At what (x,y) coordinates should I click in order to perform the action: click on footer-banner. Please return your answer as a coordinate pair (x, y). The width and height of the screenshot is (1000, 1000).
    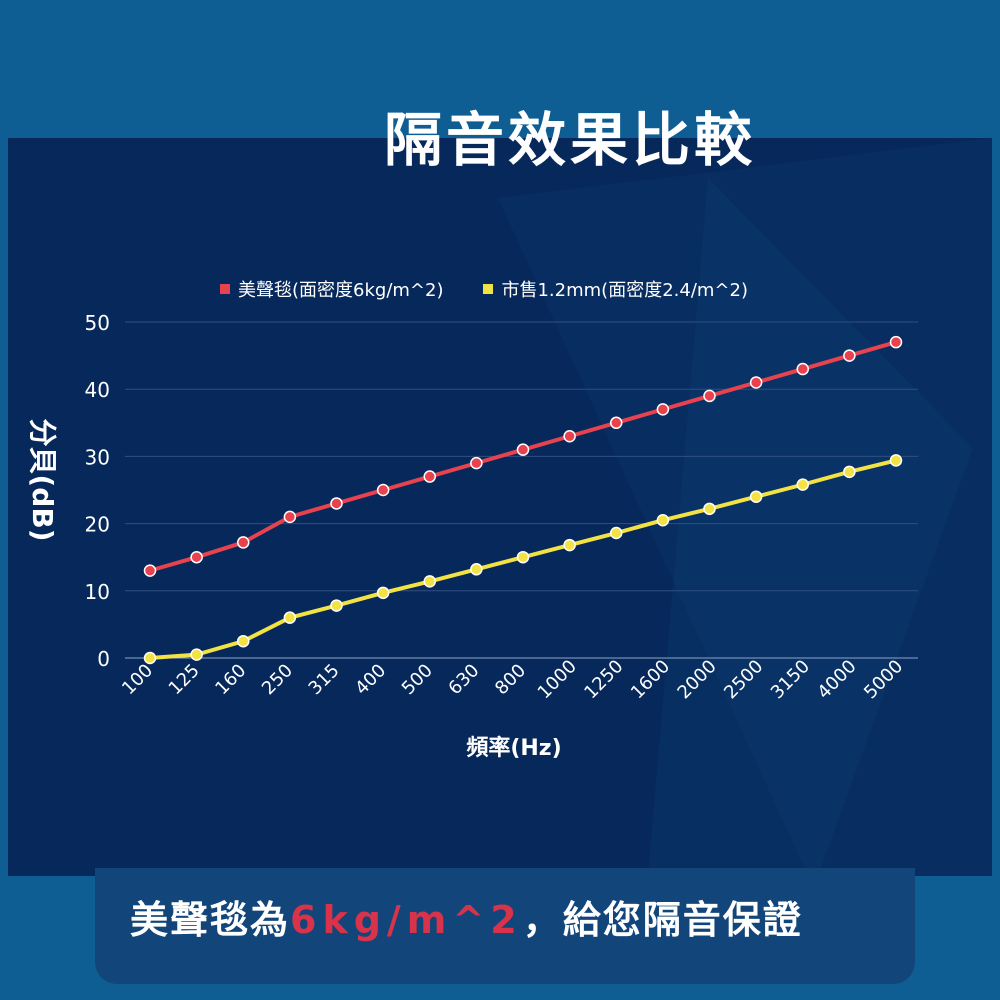
    Looking at the image, I should click on (505, 926).